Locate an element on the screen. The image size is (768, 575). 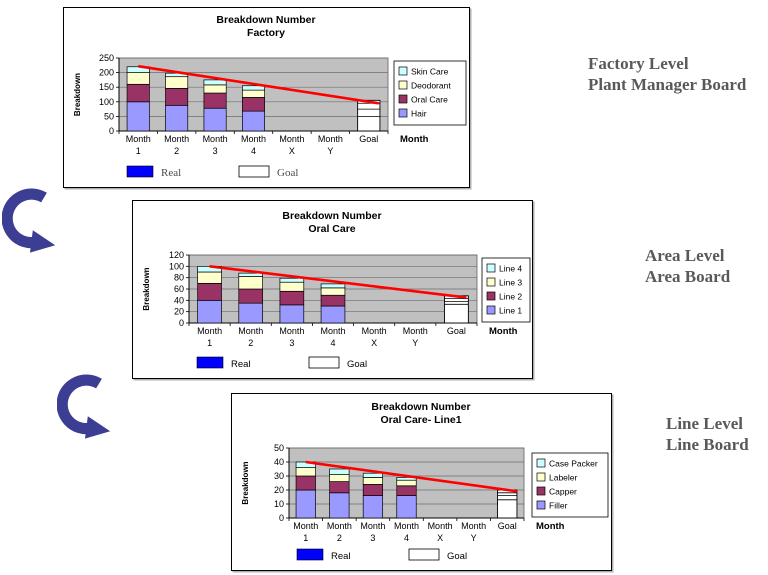
legend-label: Line 4 is located at coordinates (510, 269).